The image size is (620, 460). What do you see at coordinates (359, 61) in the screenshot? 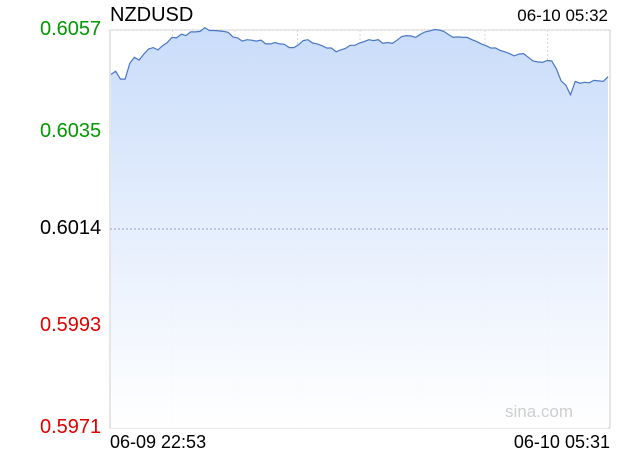
I see `price-line` at bounding box center [359, 61].